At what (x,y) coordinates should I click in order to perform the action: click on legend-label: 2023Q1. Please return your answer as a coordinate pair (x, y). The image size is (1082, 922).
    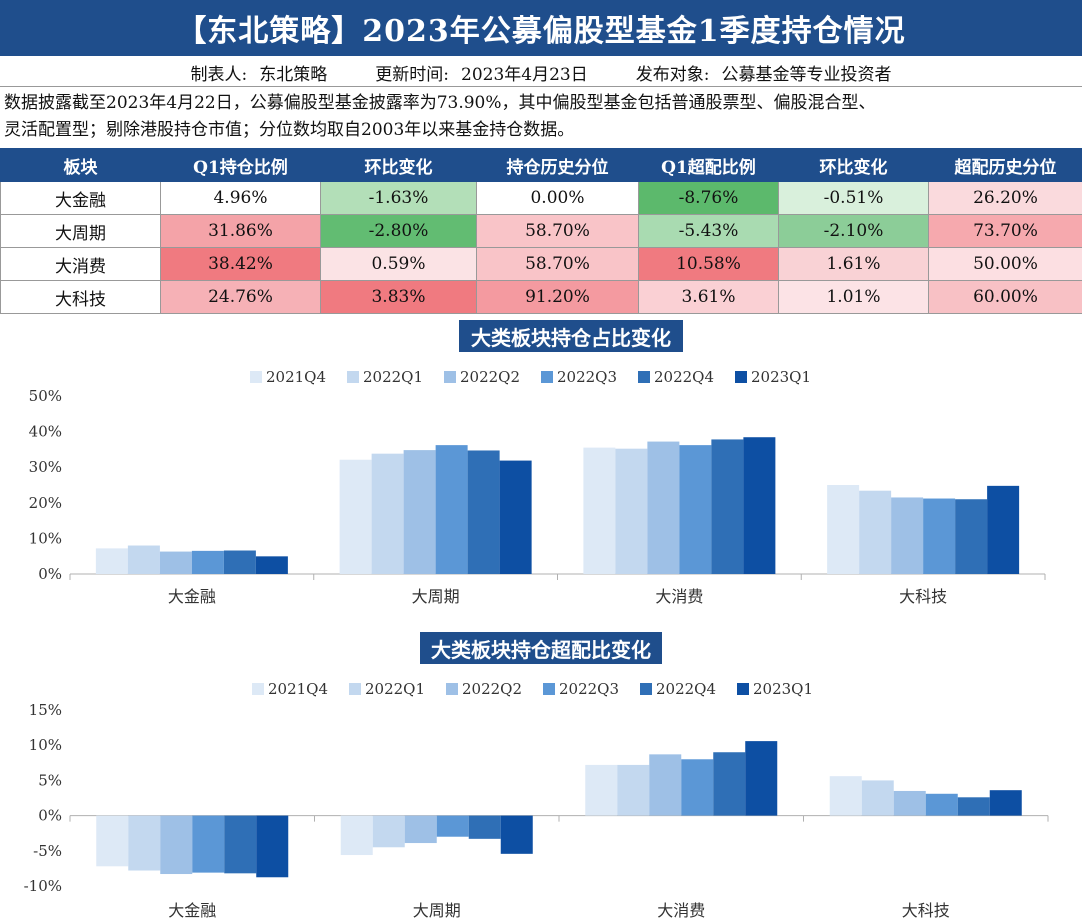
    Looking at the image, I should click on (783, 689).